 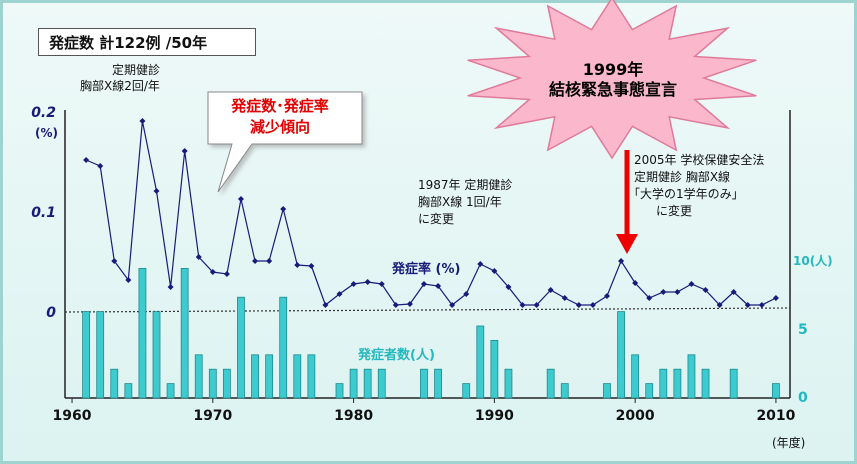 What do you see at coordinates (367, 282) in the screenshot?
I see `rate-point-1981` at bounding box center [367, 282].